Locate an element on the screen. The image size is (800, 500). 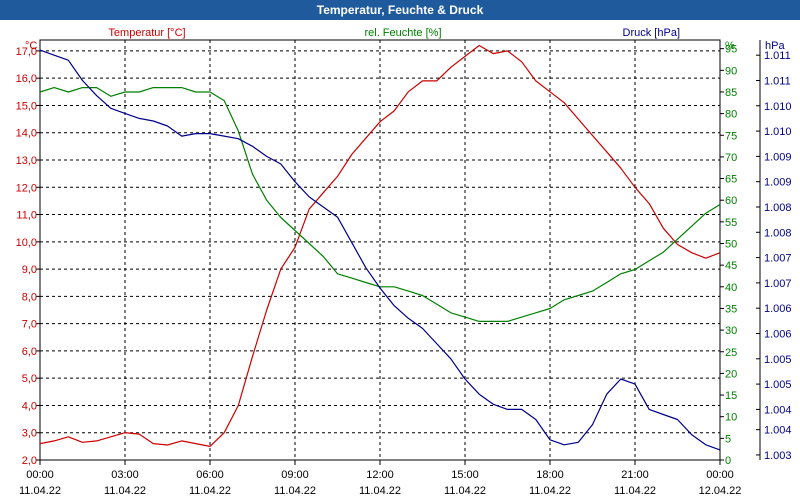
y-tick-label-humidity: 25 is located at coordinates (731, 353).